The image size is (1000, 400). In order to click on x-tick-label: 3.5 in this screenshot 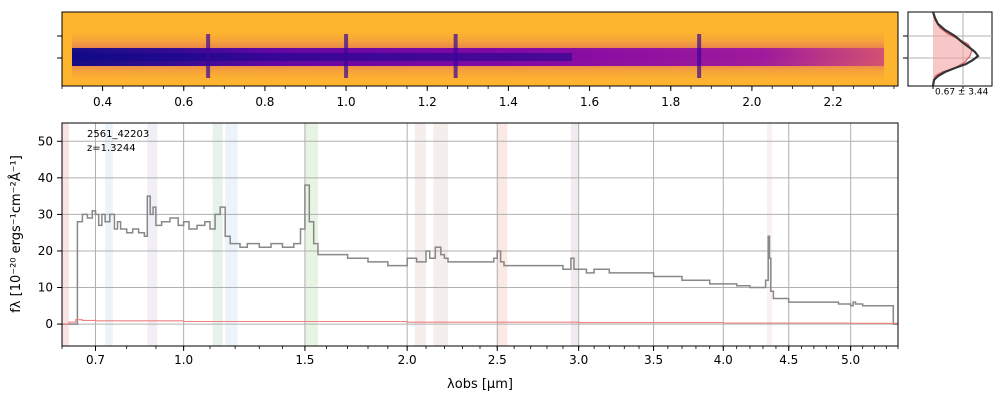, I will do `click(653, 360)`.